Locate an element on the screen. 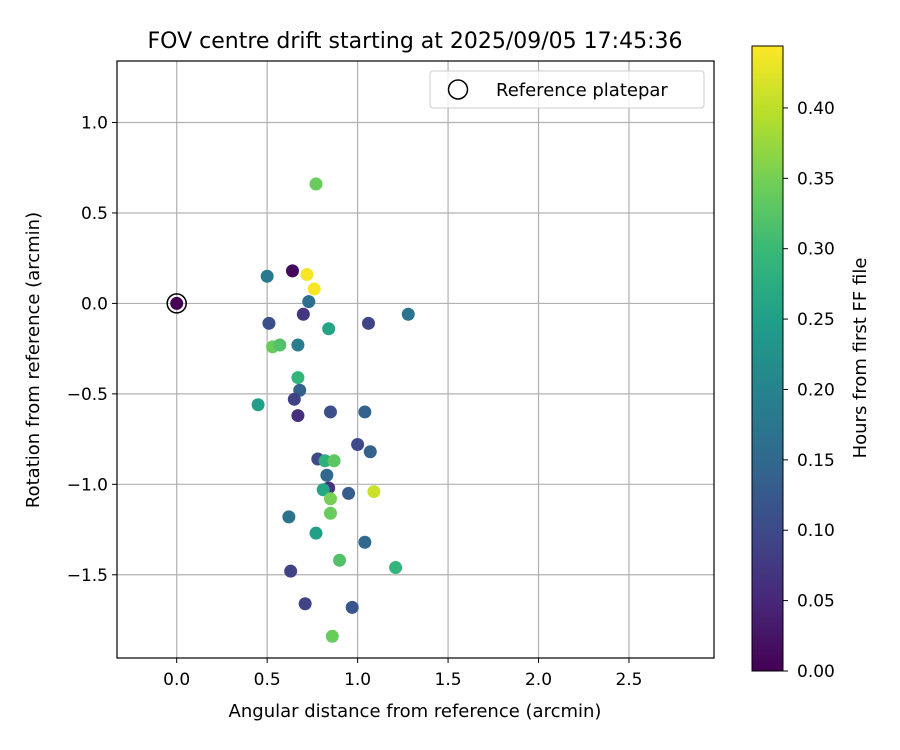  colorbar-tick-label: 0.05 is located at coordinates (816, 602).